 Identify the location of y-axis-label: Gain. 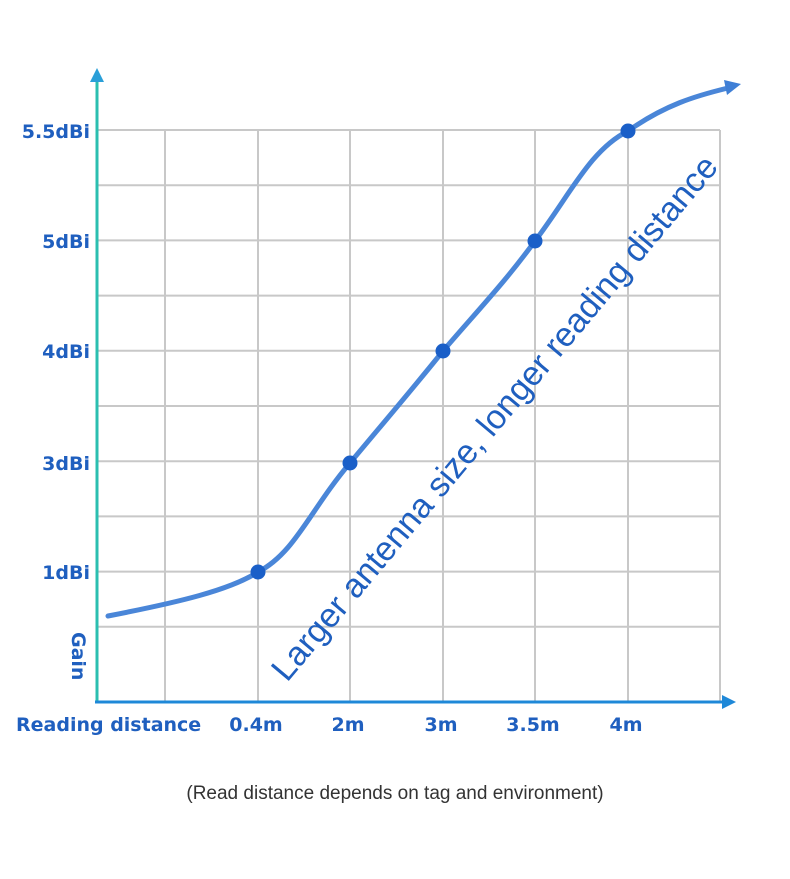
(78, 656).